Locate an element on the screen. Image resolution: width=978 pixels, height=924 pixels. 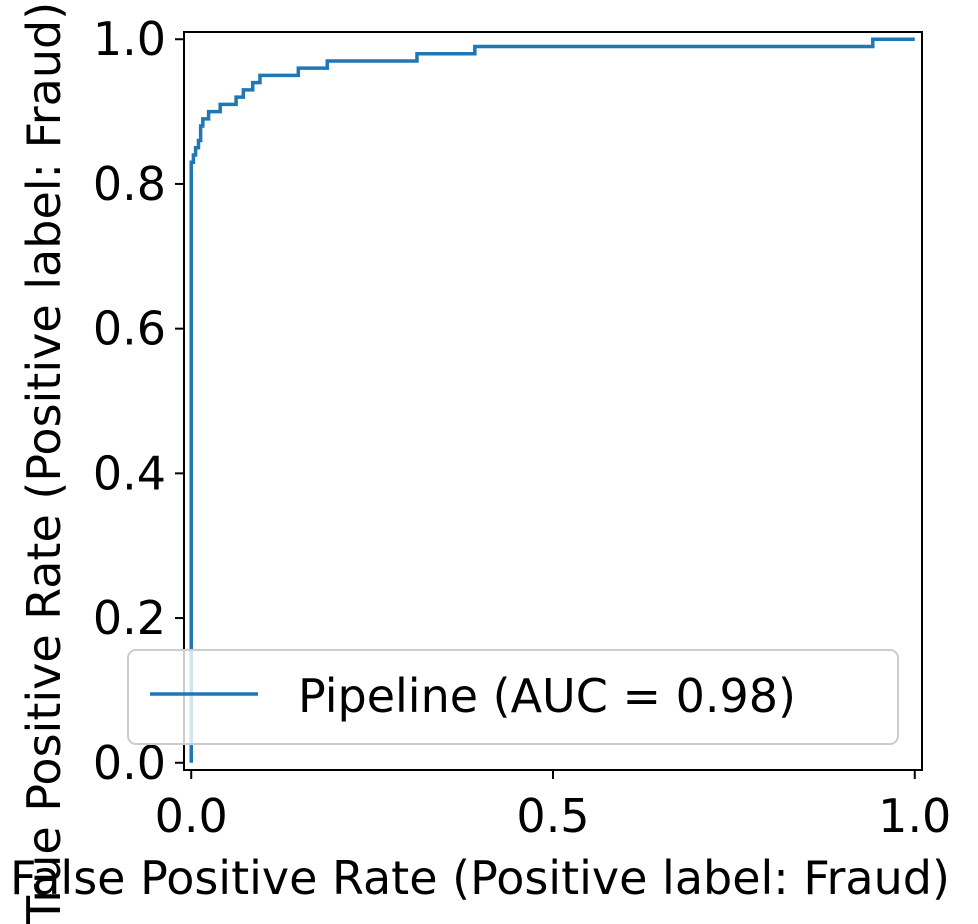
x-tick-label: 0.5 is located at coordinates (552, 816).